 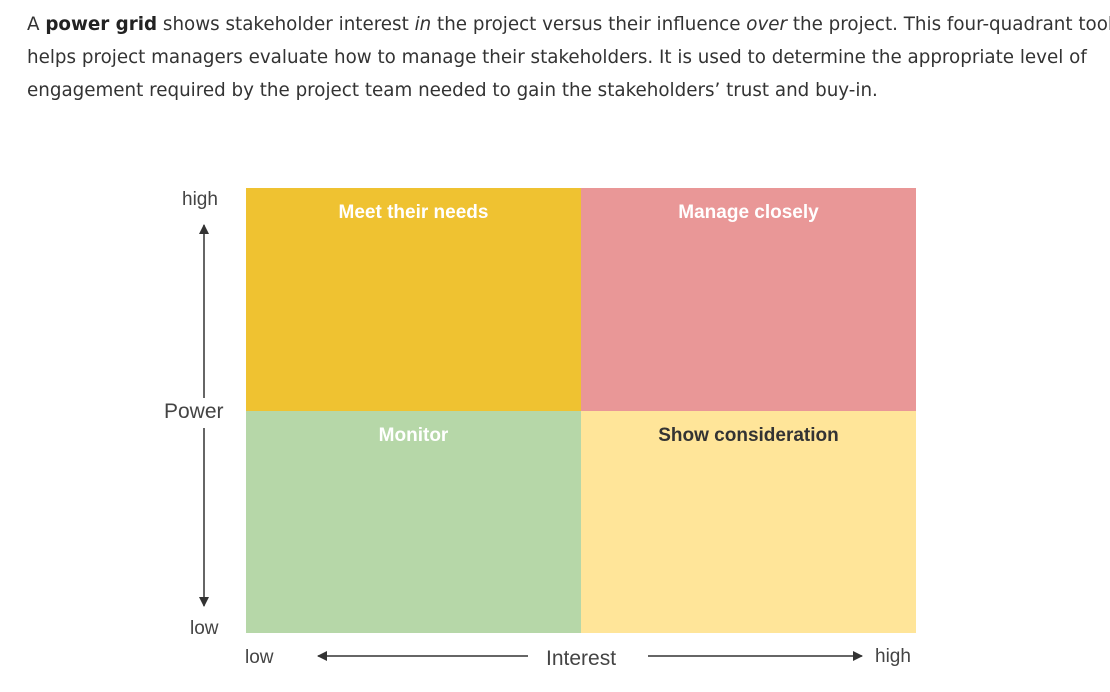 I want to click on power-high-label: high, so click(x=200, y=199).